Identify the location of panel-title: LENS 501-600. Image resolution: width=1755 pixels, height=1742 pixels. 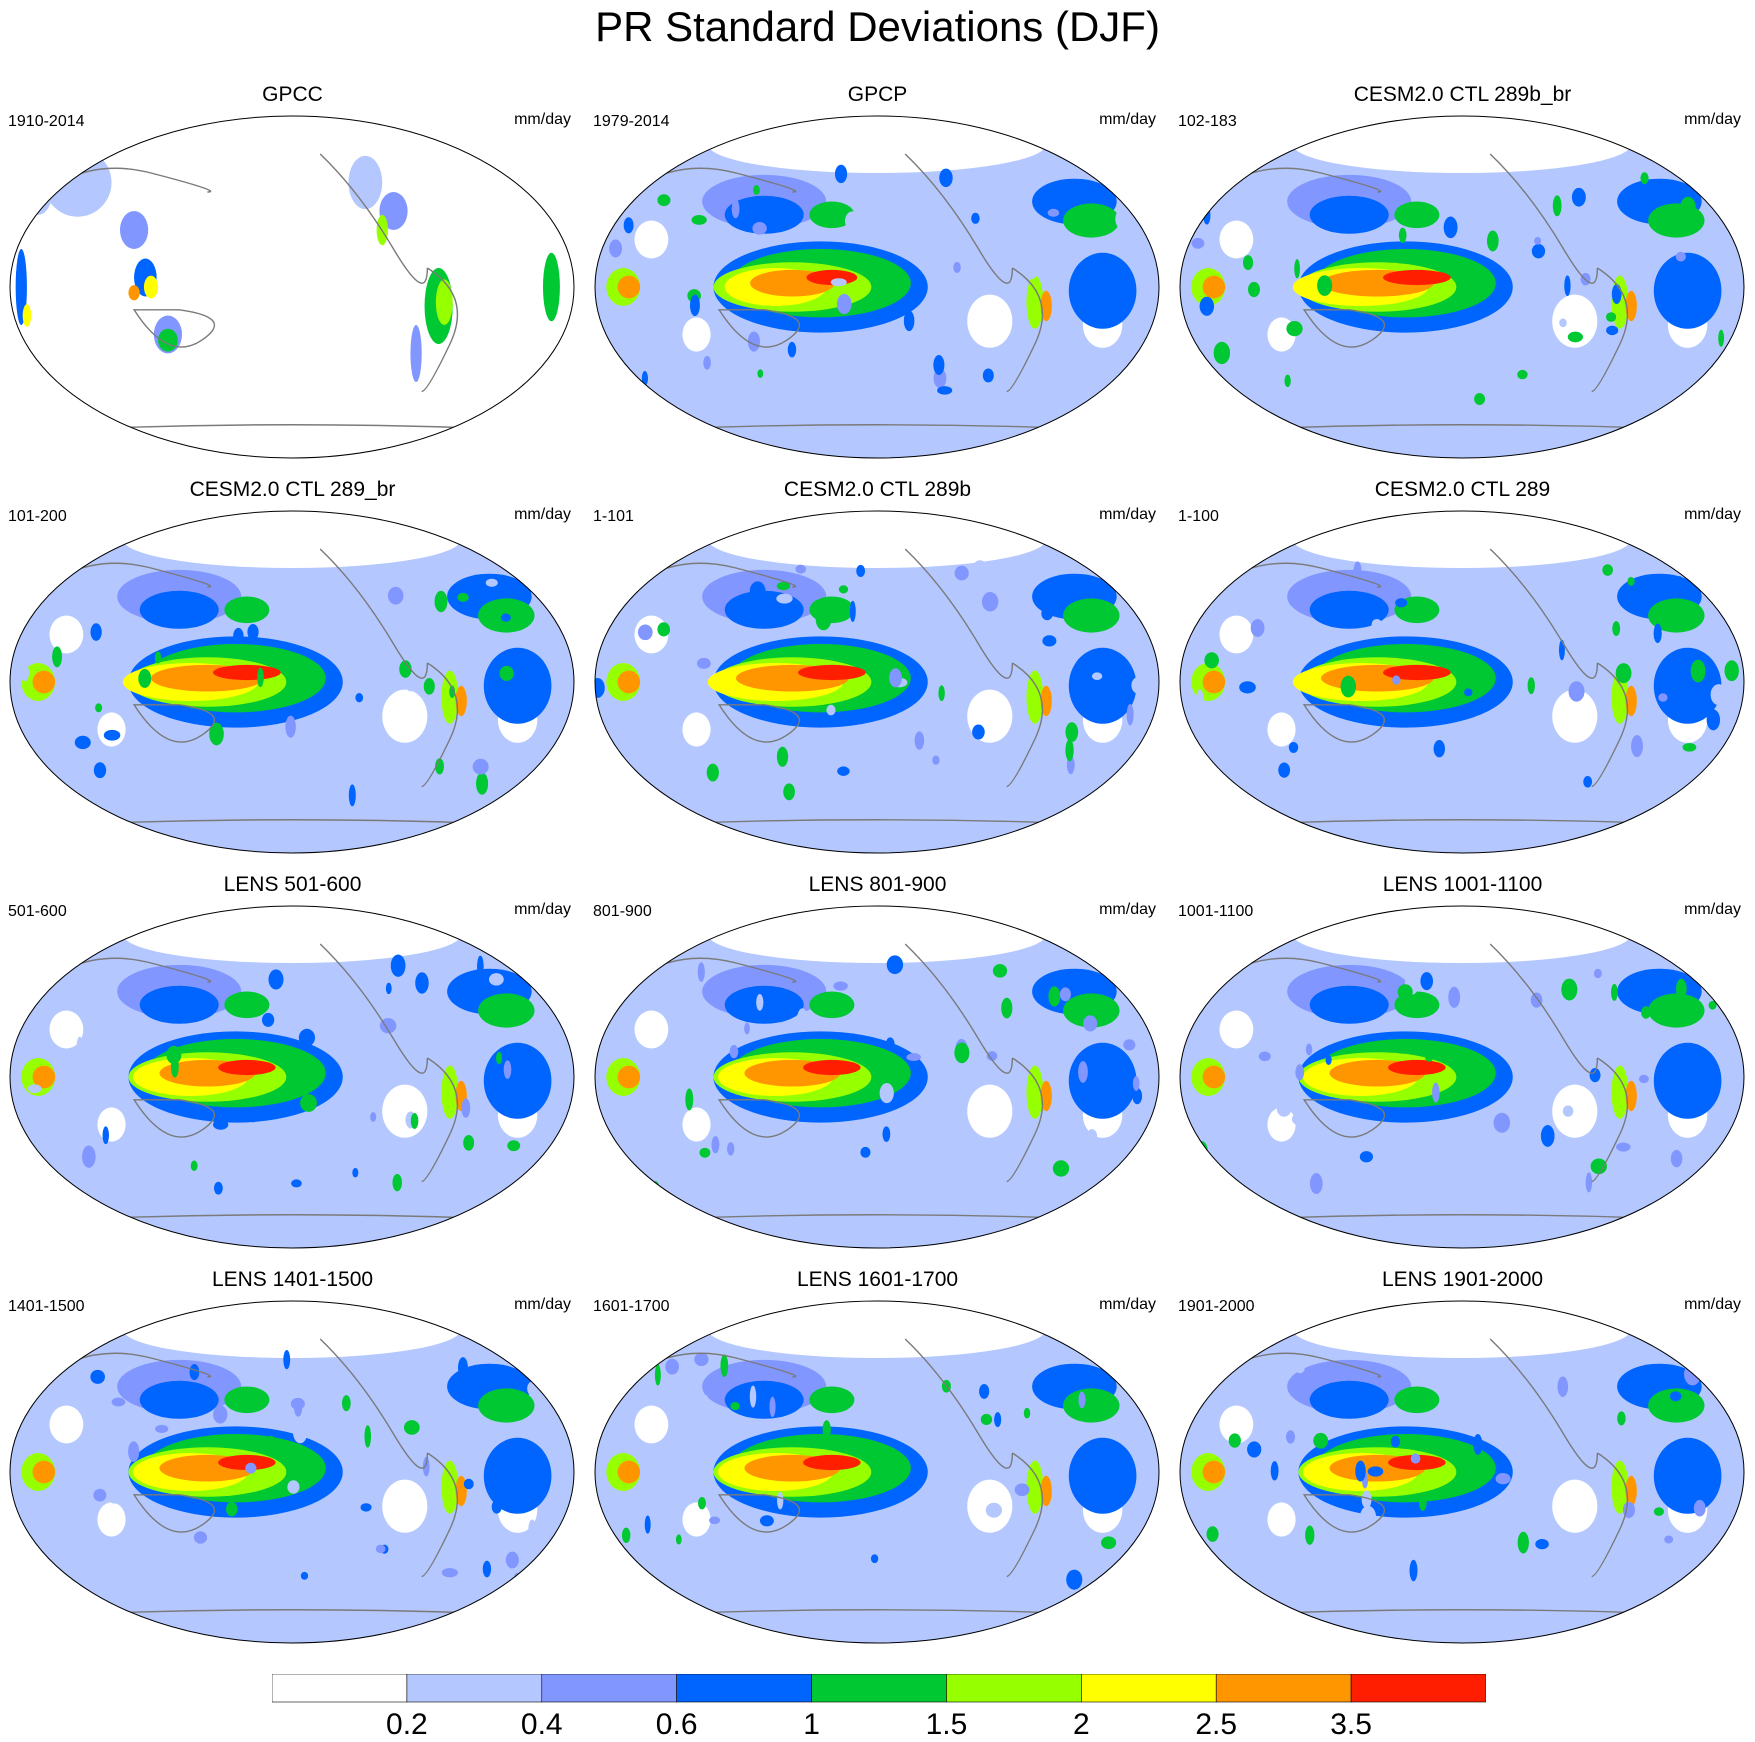
(292, 884).